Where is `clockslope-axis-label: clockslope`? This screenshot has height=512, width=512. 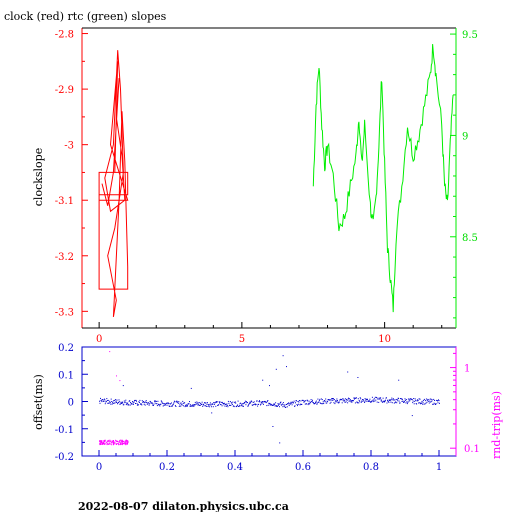
clockslope-axis-label: clockslope is located at coordinates (38, 177).